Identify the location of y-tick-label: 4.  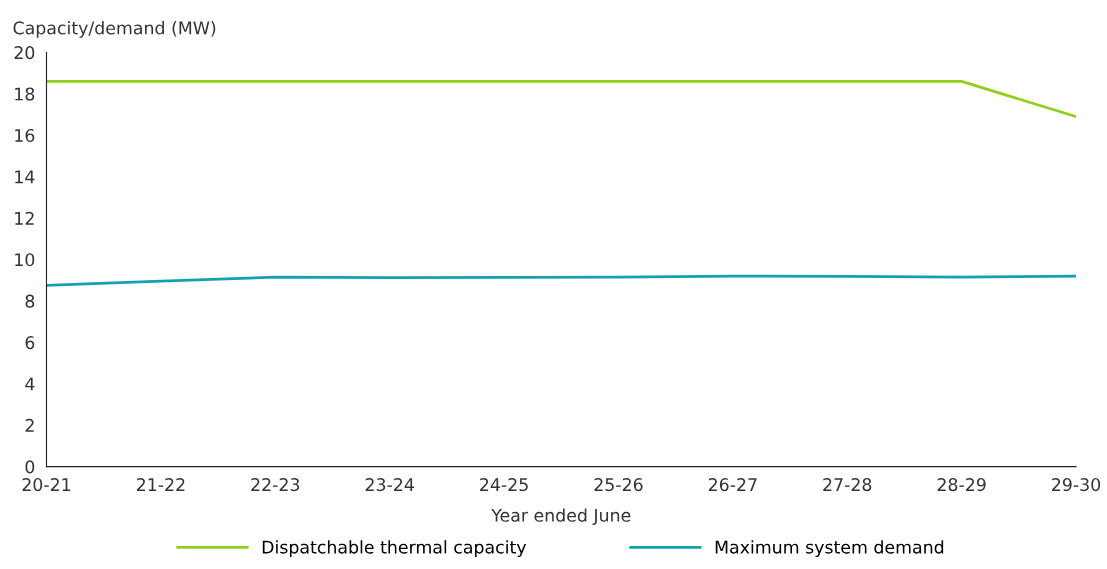
(30, 384).